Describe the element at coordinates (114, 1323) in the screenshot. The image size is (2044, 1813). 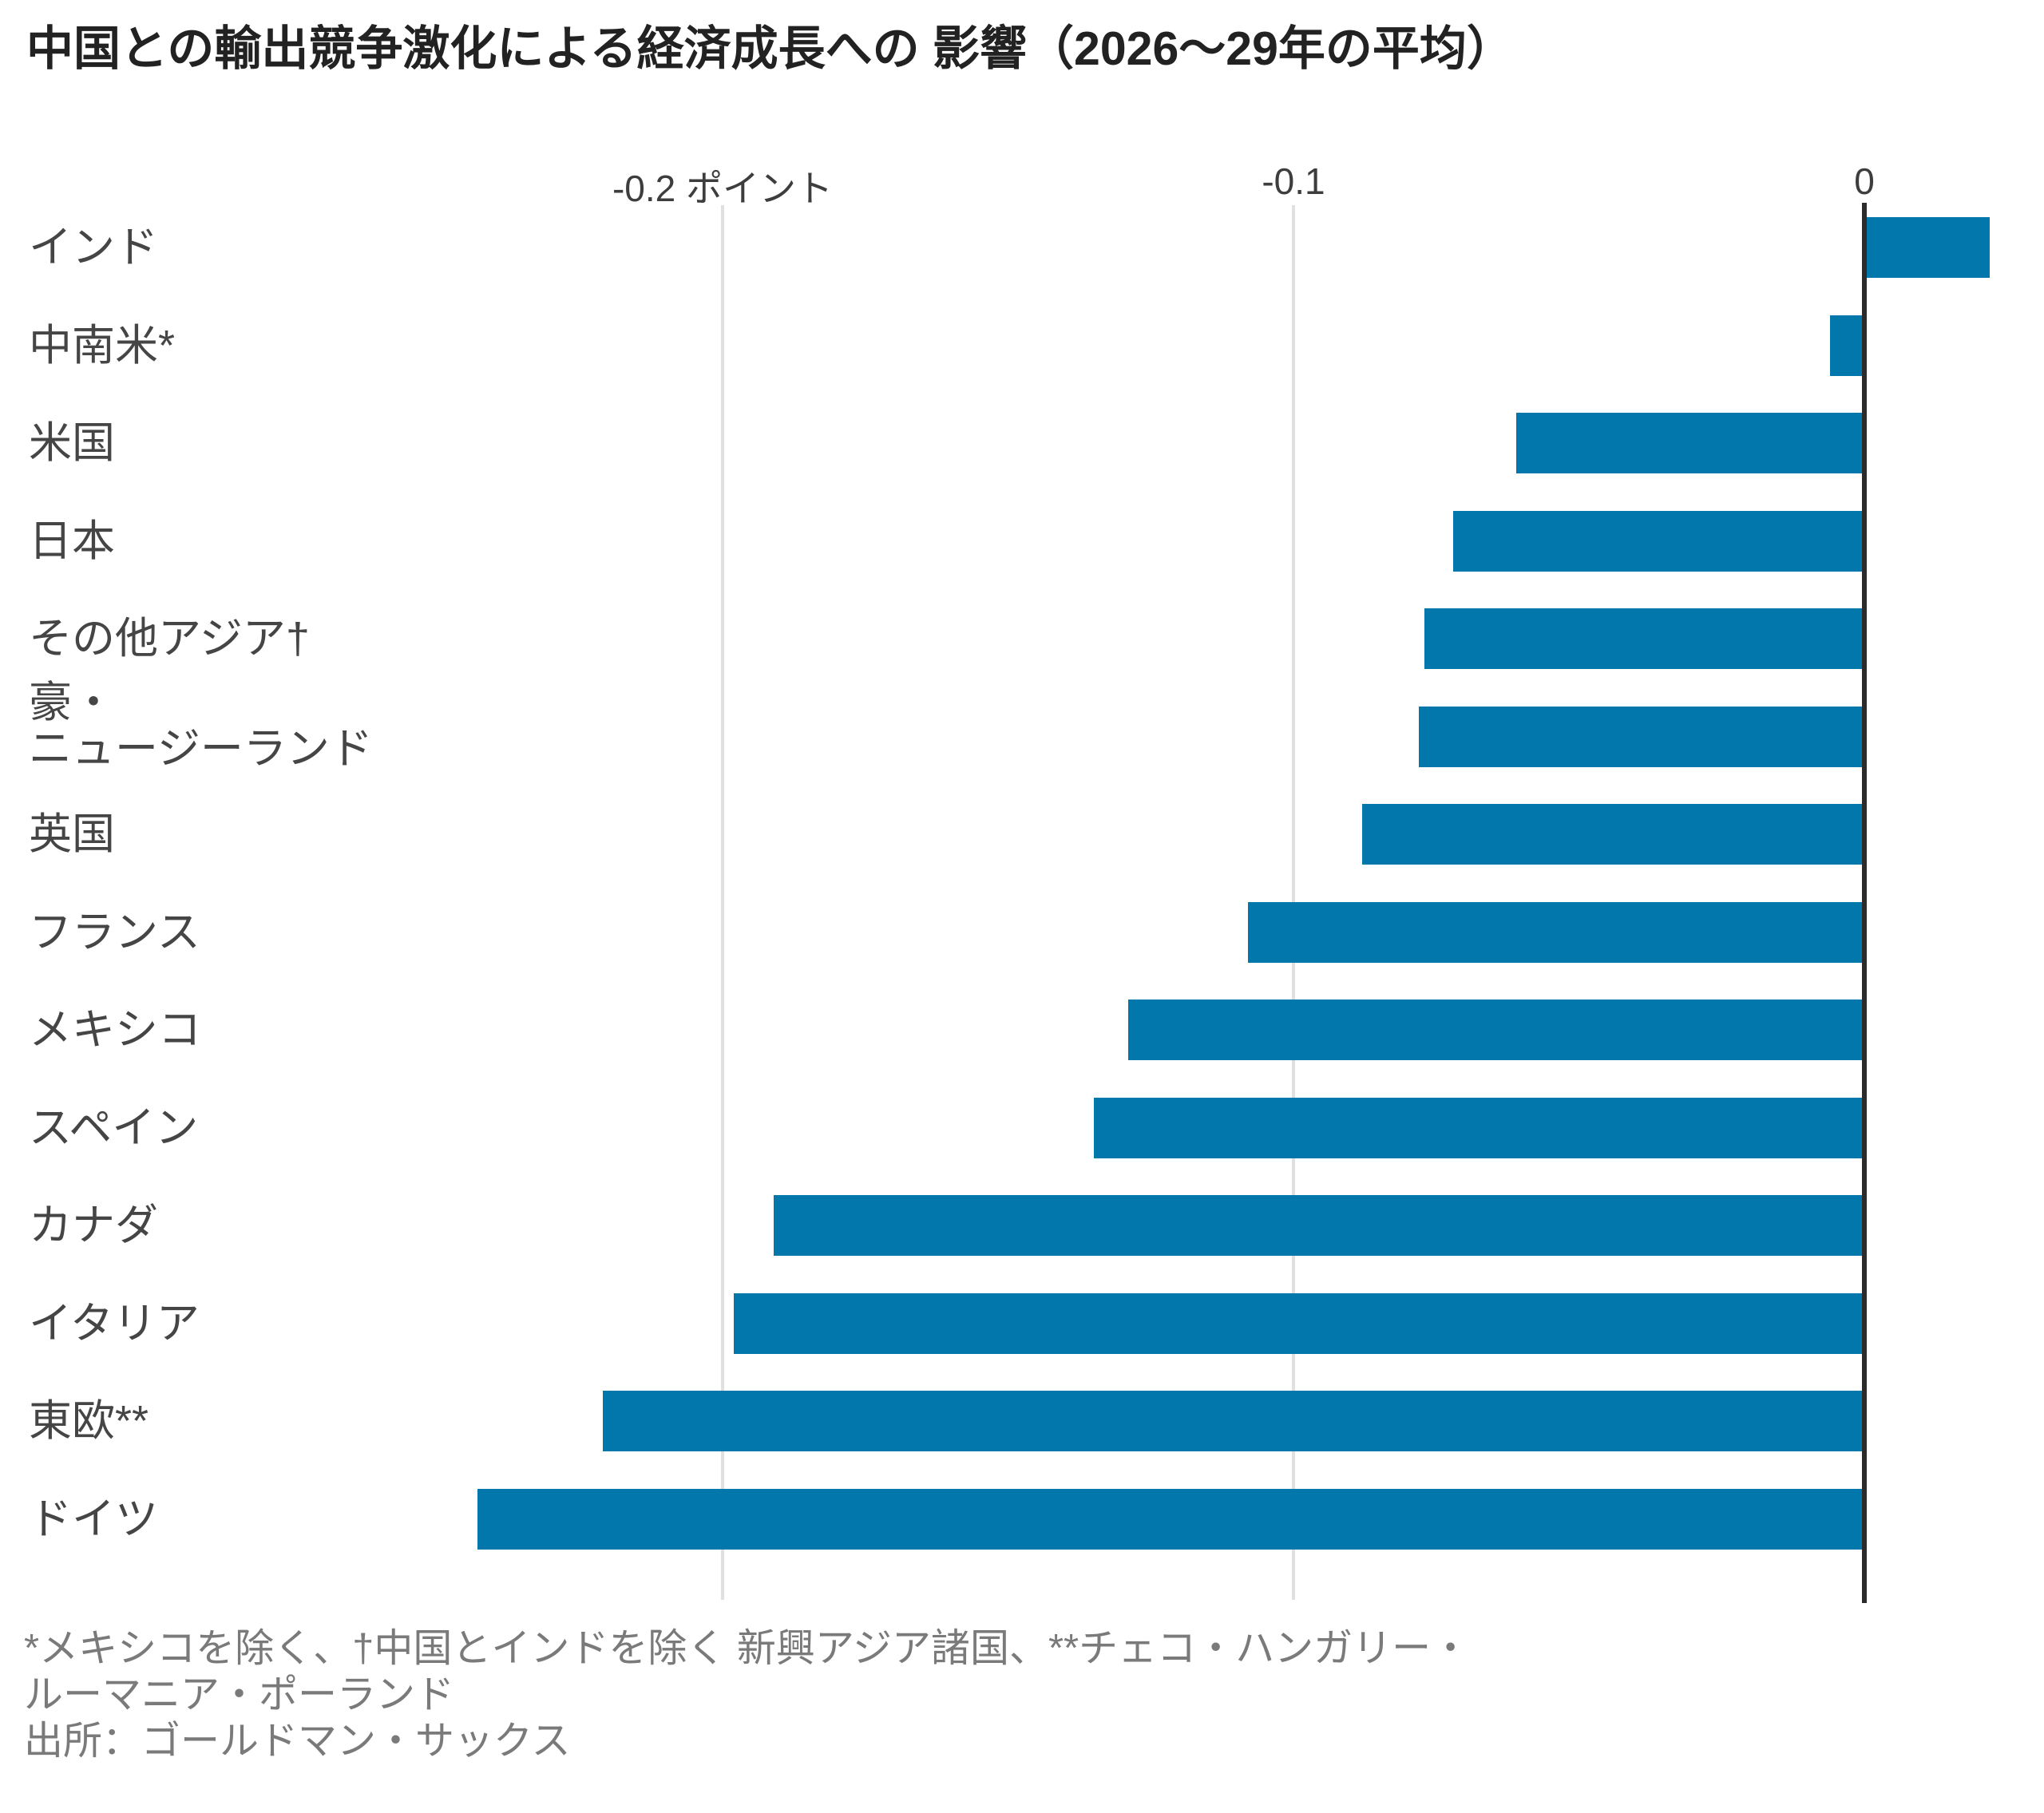
I see `category-label: イタリア` at that location.